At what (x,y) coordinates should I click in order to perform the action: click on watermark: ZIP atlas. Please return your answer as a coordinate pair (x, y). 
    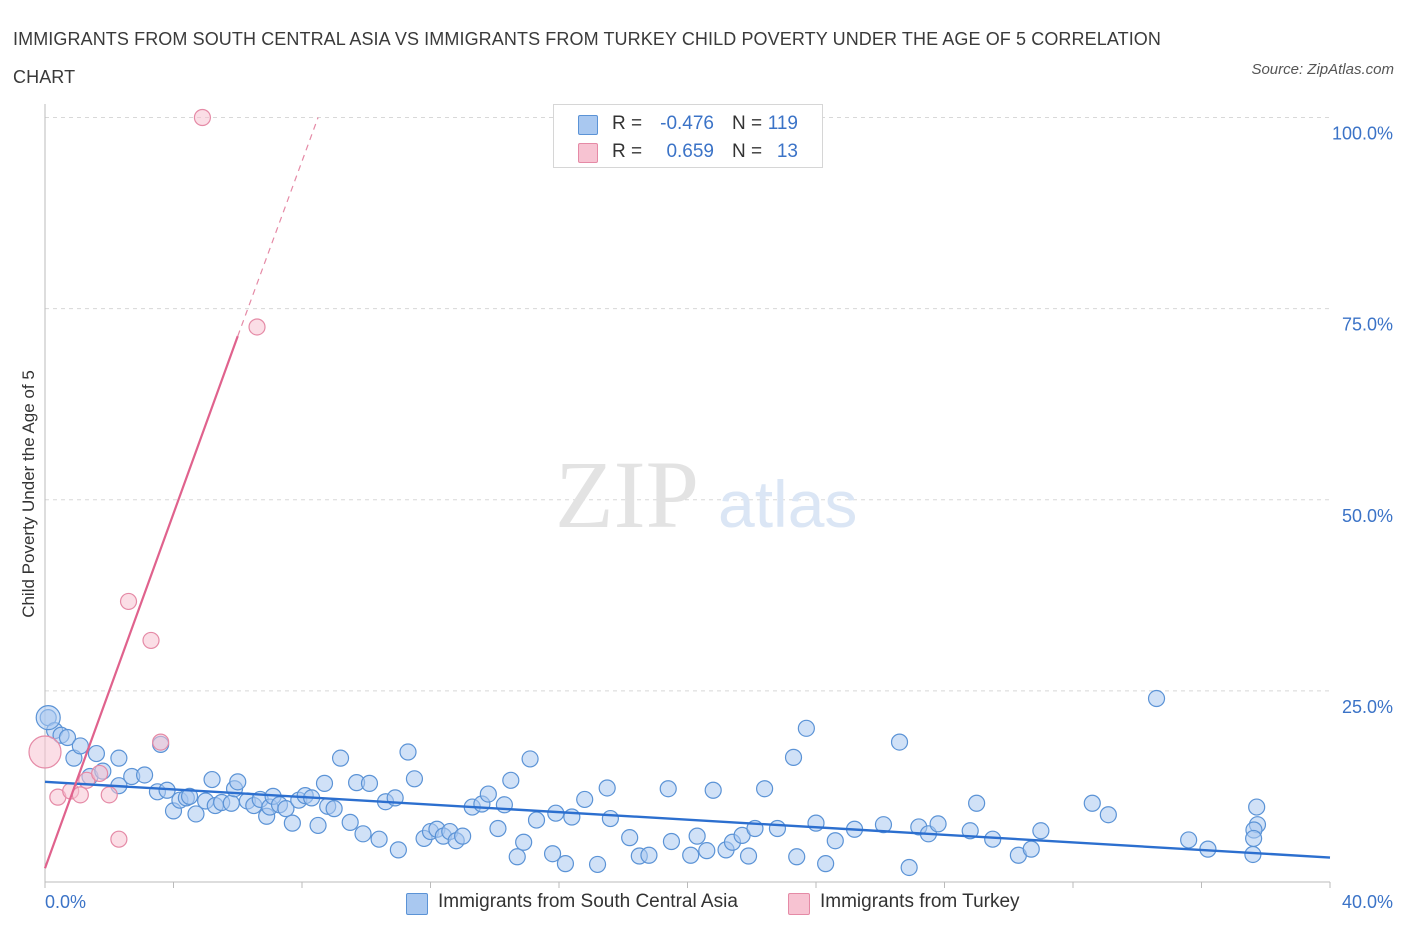
    Looking at the image, I should click on (706, 494).